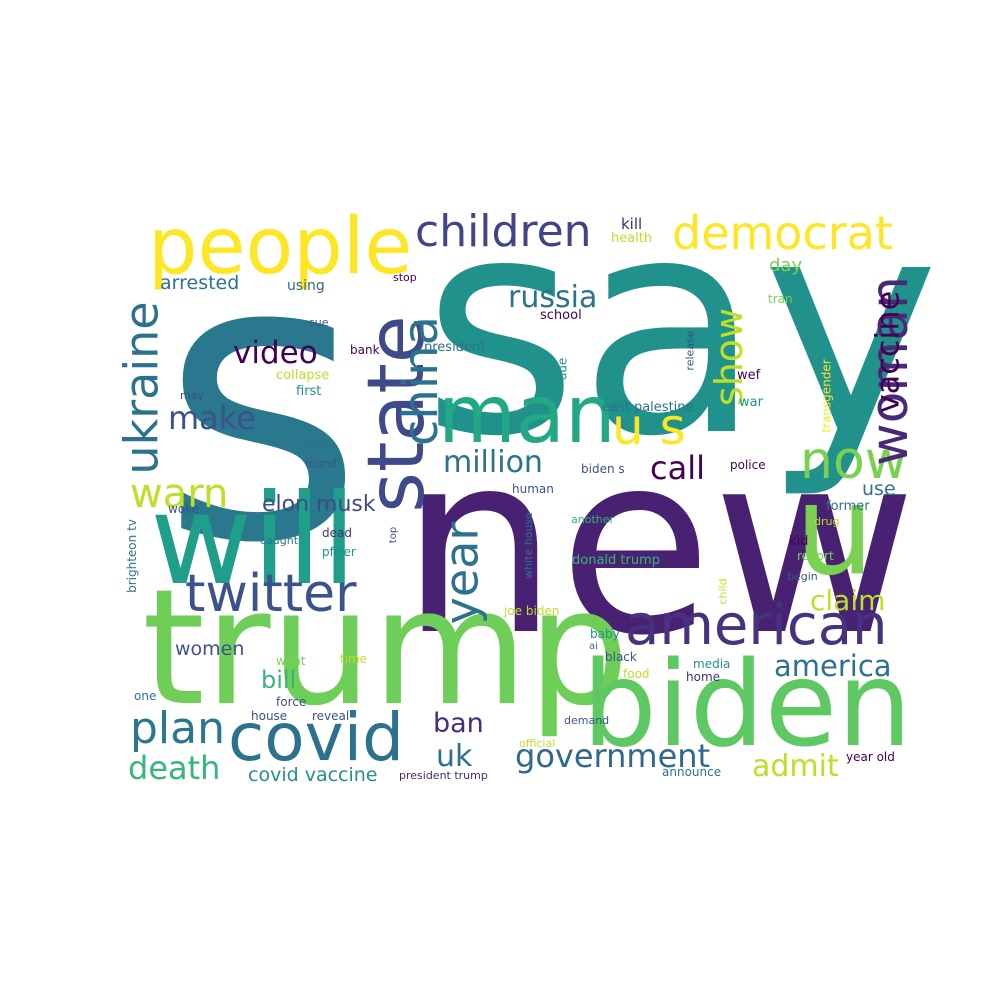 Image resolution: width=1008 pixels, height=1008 pixels. Describe the element at coordinates (141, 388) in the screenshot. I see `word-ukraine: ukraine` at that location.